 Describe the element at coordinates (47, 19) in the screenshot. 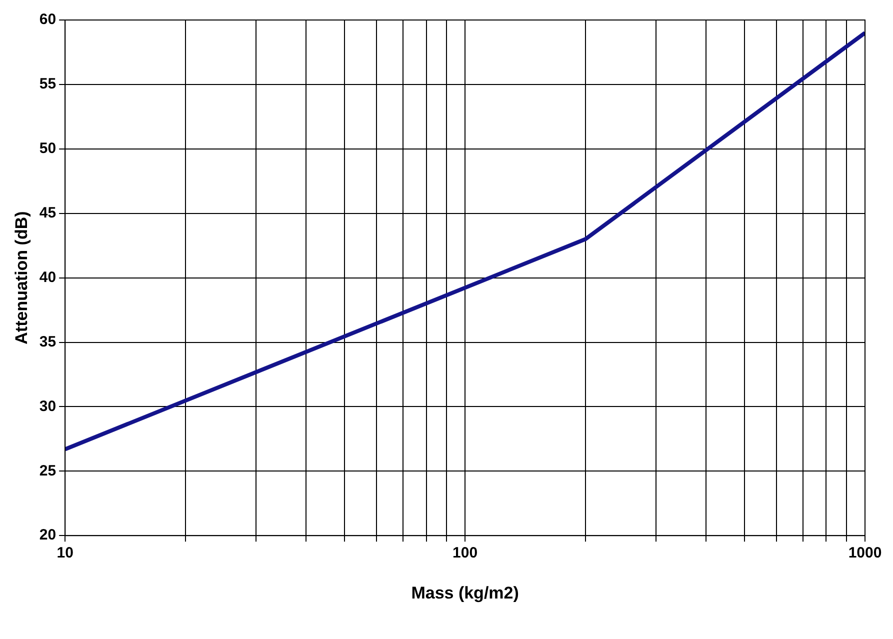

I see `y-tick-label: 60` at that location.